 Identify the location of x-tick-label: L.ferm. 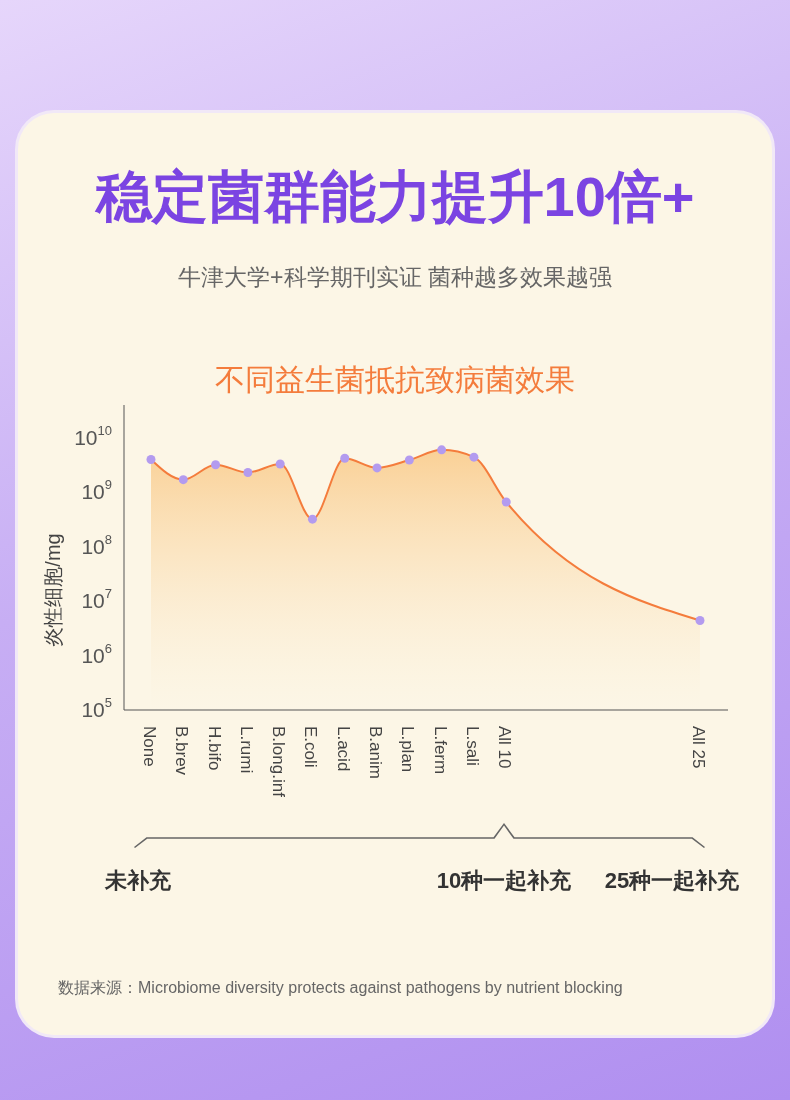
(440, 750).